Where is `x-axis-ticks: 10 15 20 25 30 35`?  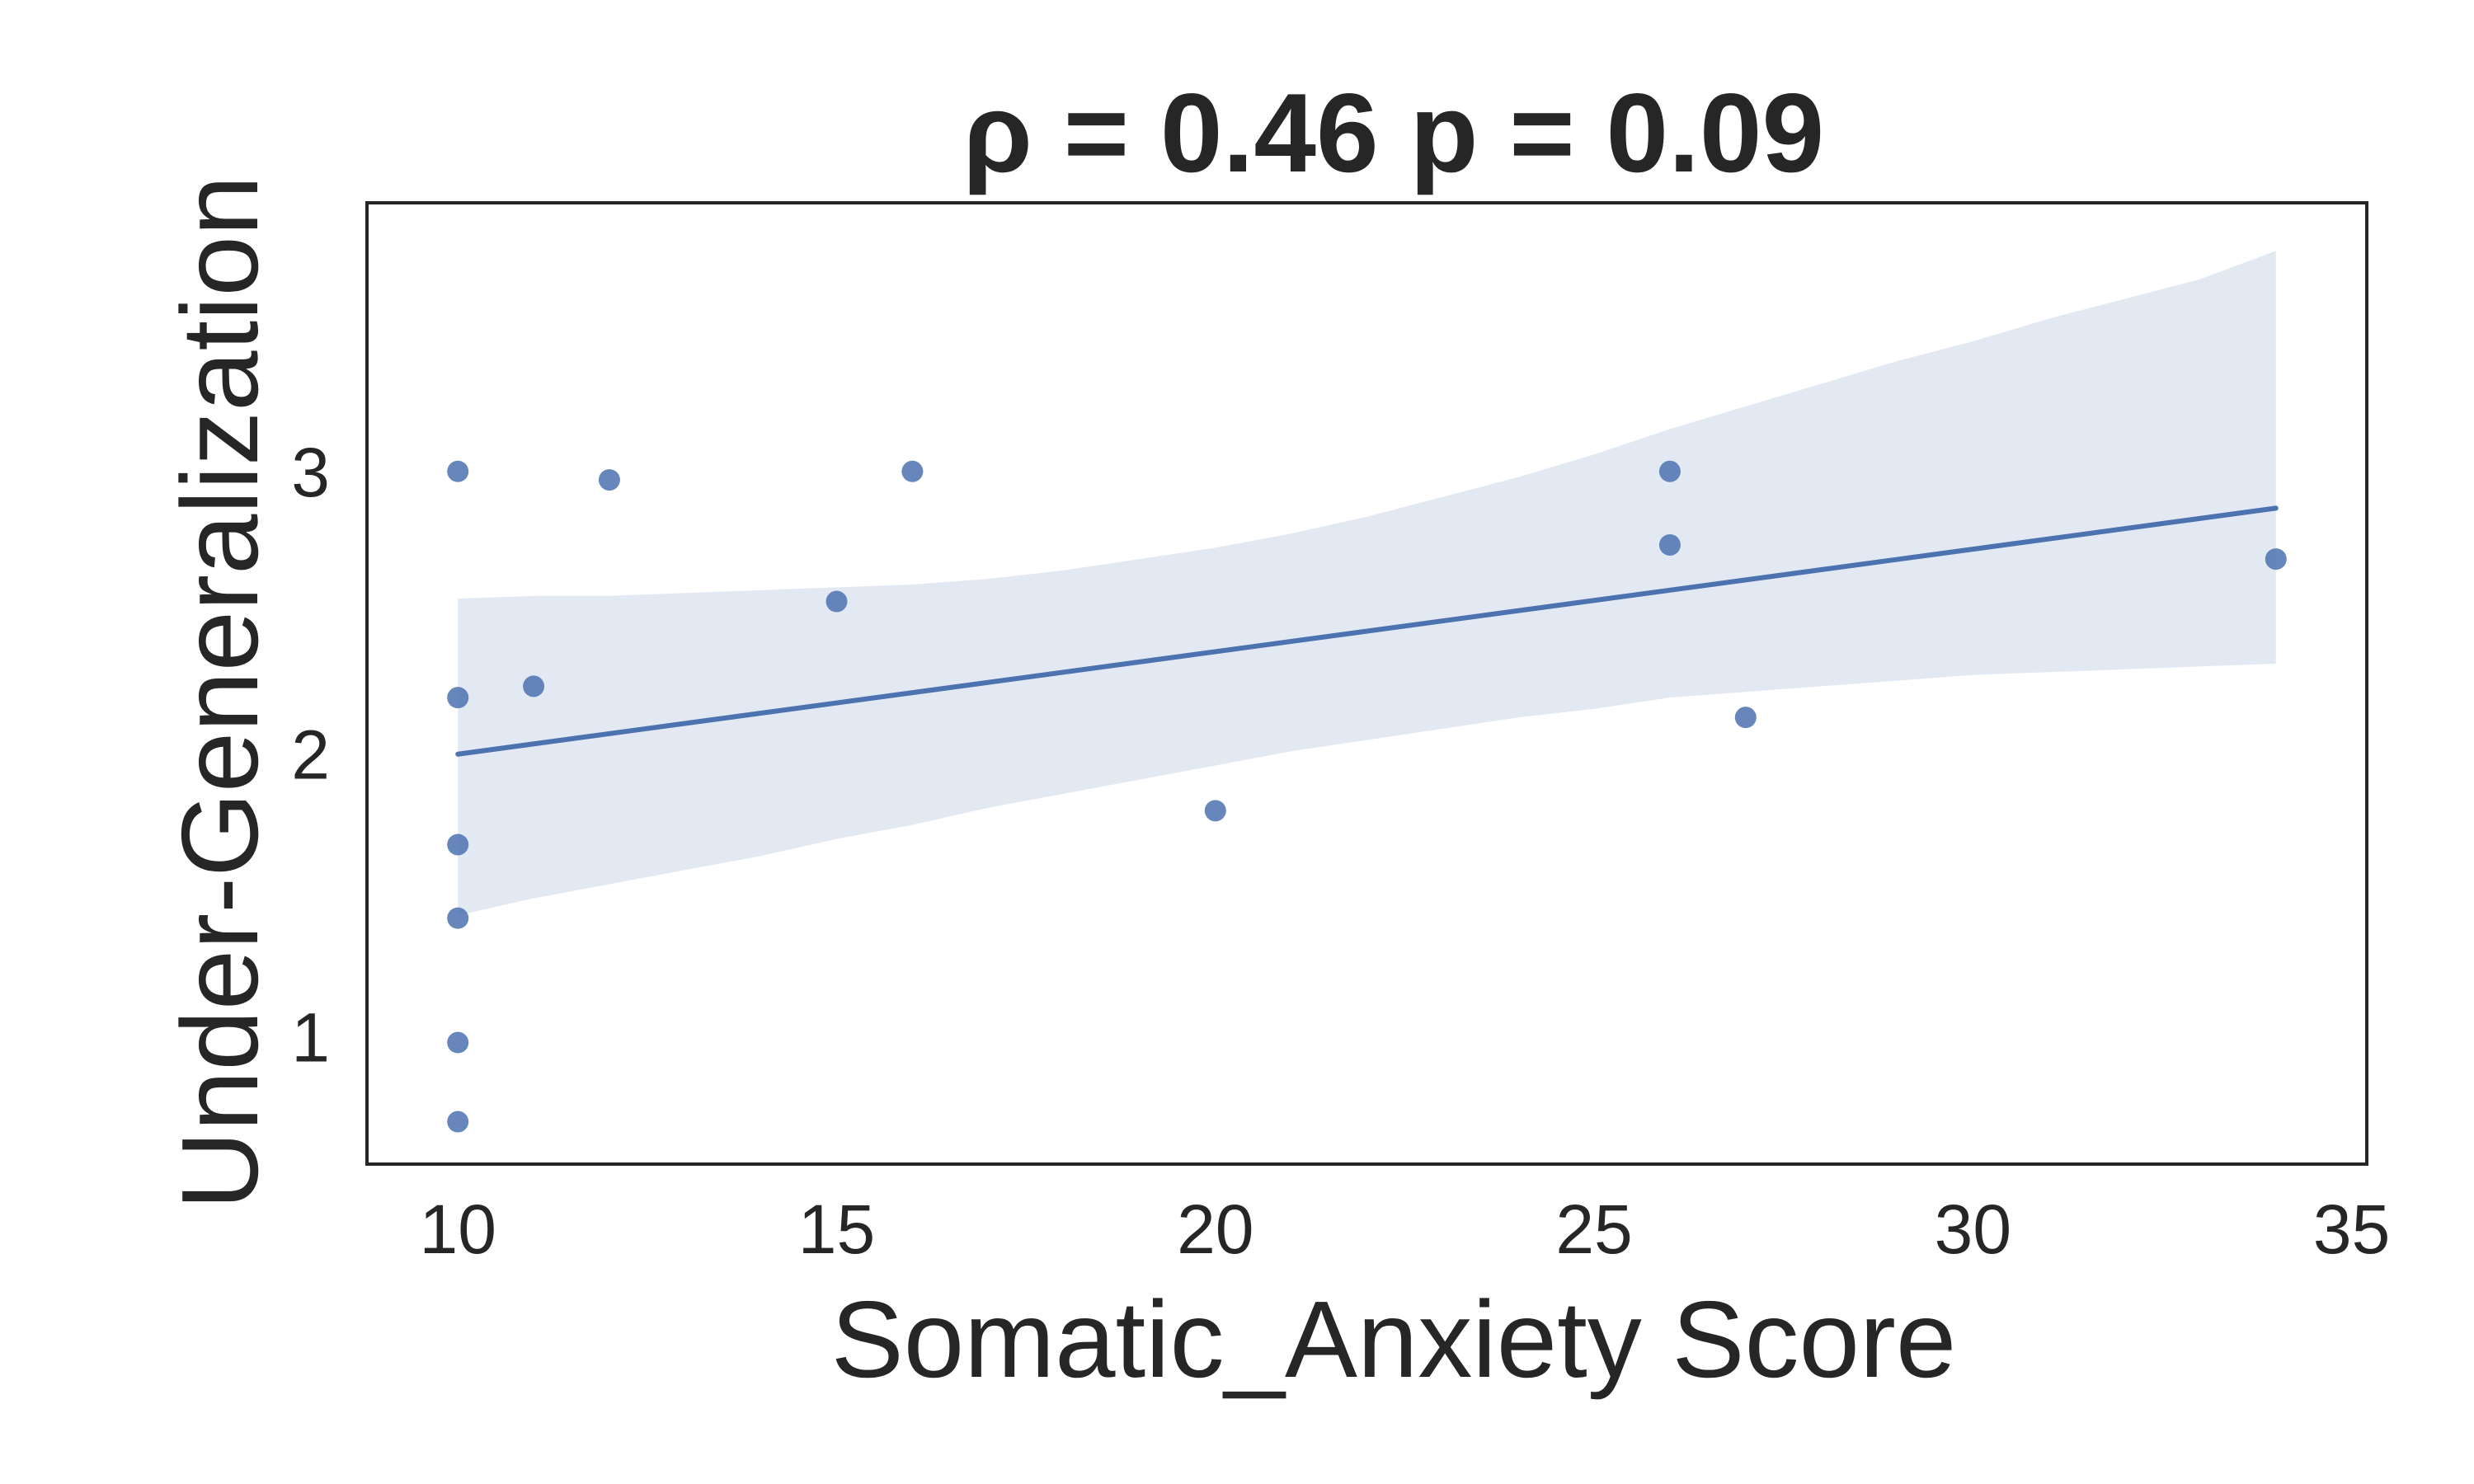
x-axis-ticks: 10 15 20 25 30 35 is located at coordinates (1405, 1229).